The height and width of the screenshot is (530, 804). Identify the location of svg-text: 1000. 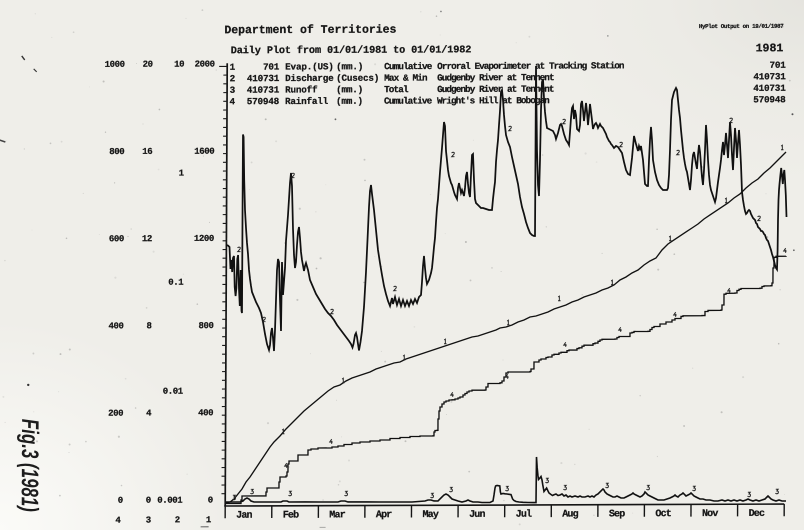
(115, 65).